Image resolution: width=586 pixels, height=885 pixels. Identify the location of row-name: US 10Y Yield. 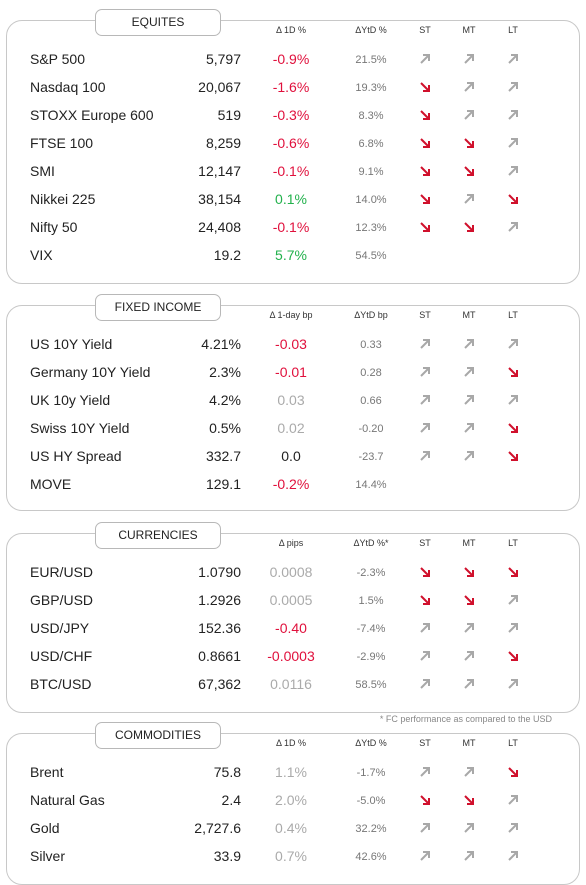
(71, 344).